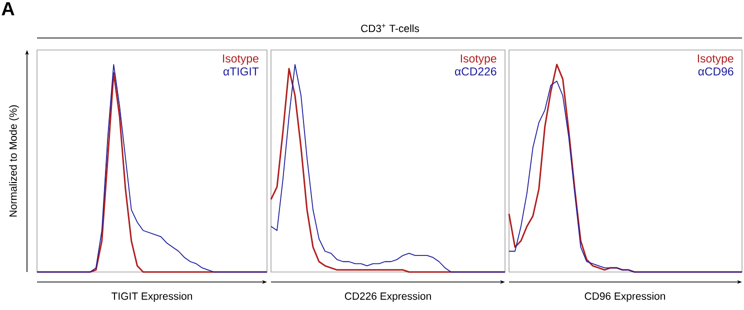 This screenshot has height=310, width=744. Describe the element at coordinates (152, 297) in the screenshot. I see `x-axis-title: TIGIT Expression` at that location.